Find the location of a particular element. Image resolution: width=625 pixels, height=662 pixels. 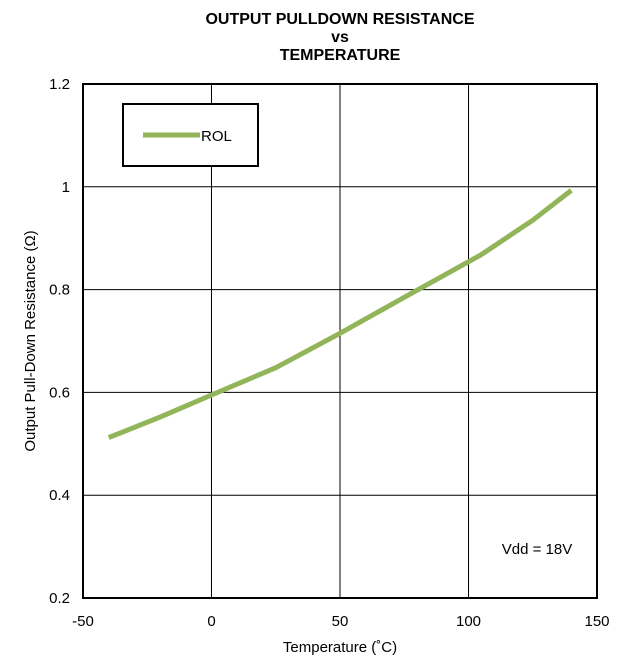

chart-title-line-2: vs is located at coordinates (340, 37).